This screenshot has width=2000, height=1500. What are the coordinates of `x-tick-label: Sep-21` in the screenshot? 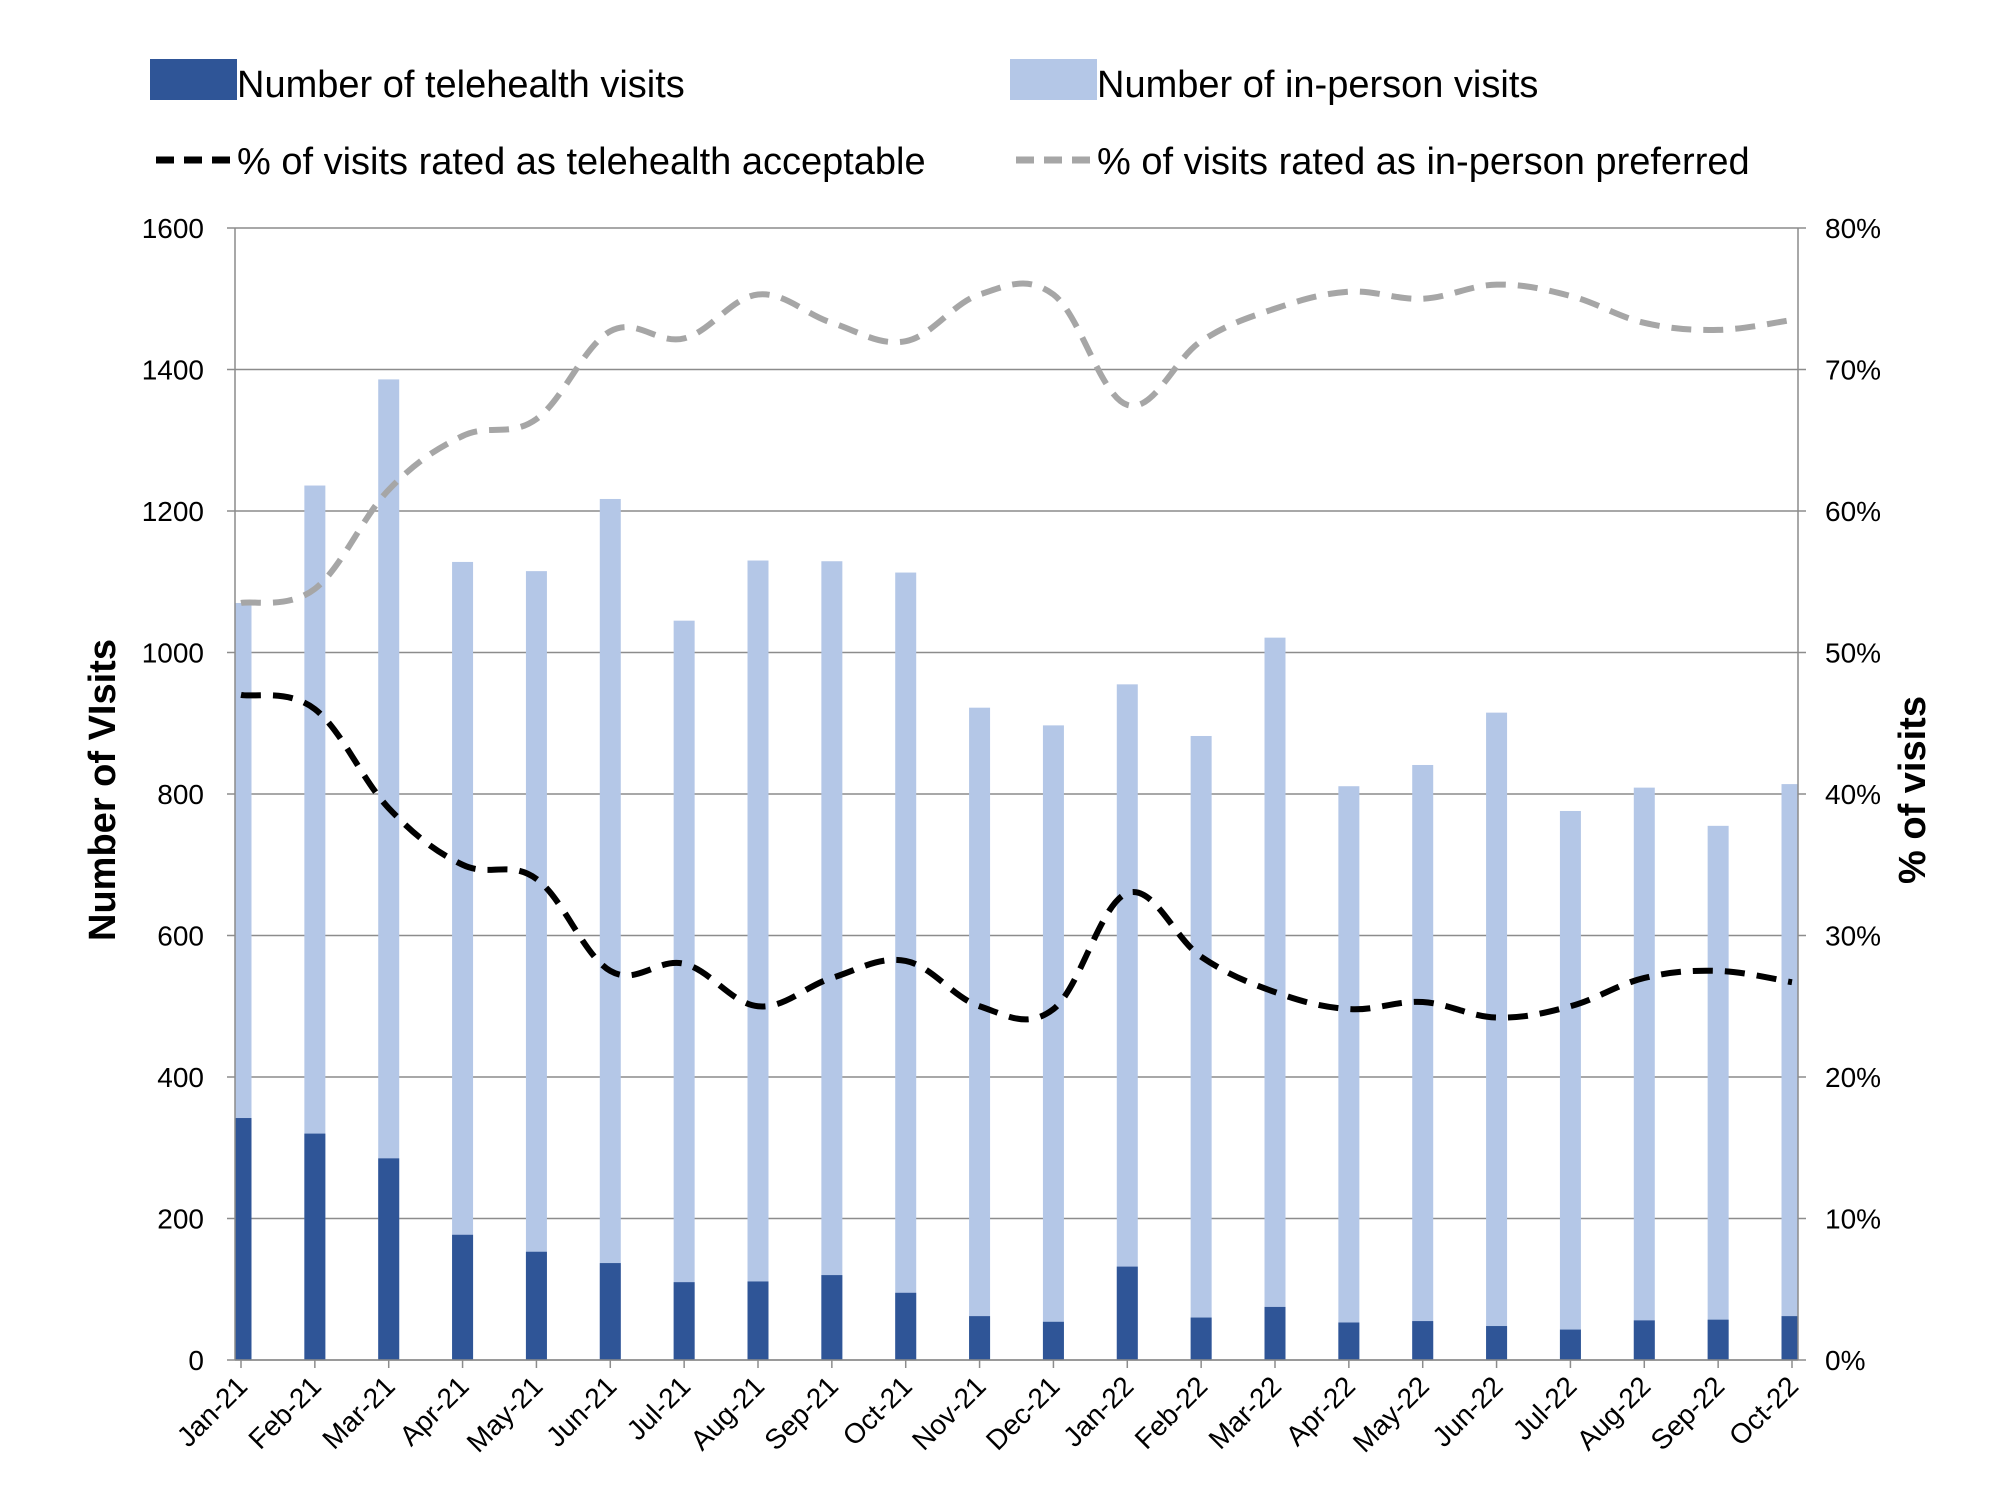 It's located at (801, 1413).